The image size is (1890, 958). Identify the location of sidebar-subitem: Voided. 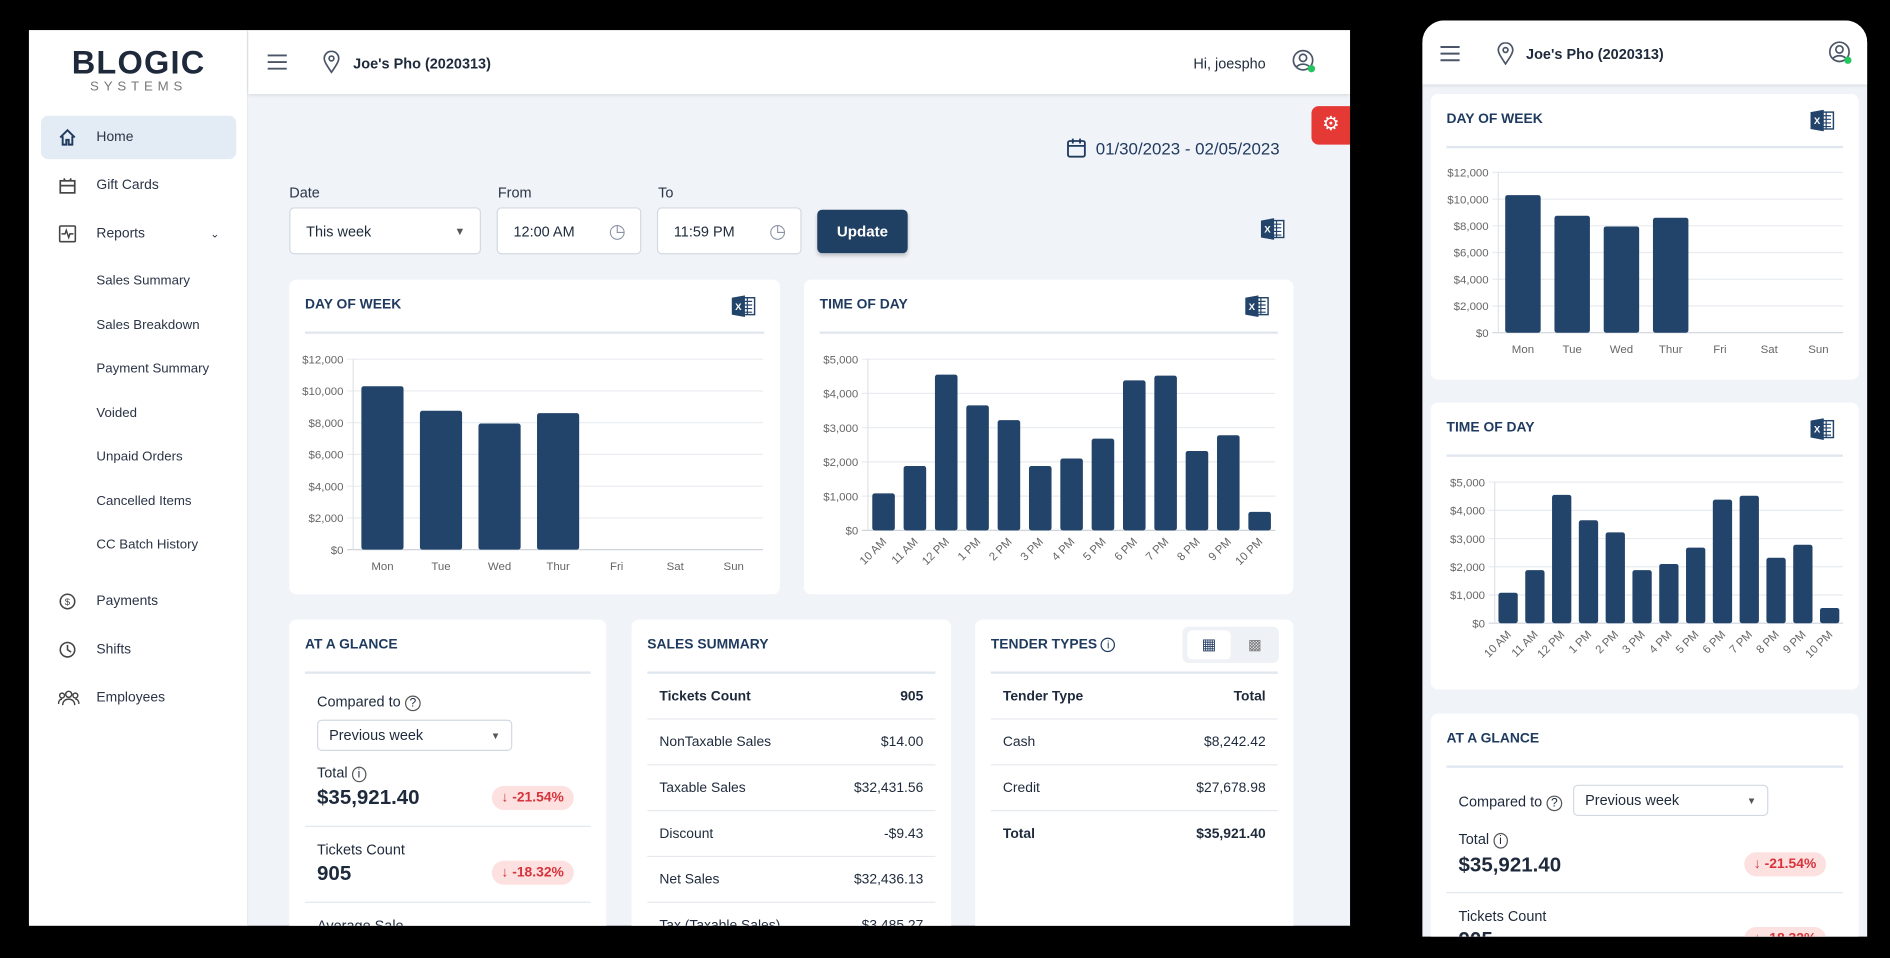
(117, 413).